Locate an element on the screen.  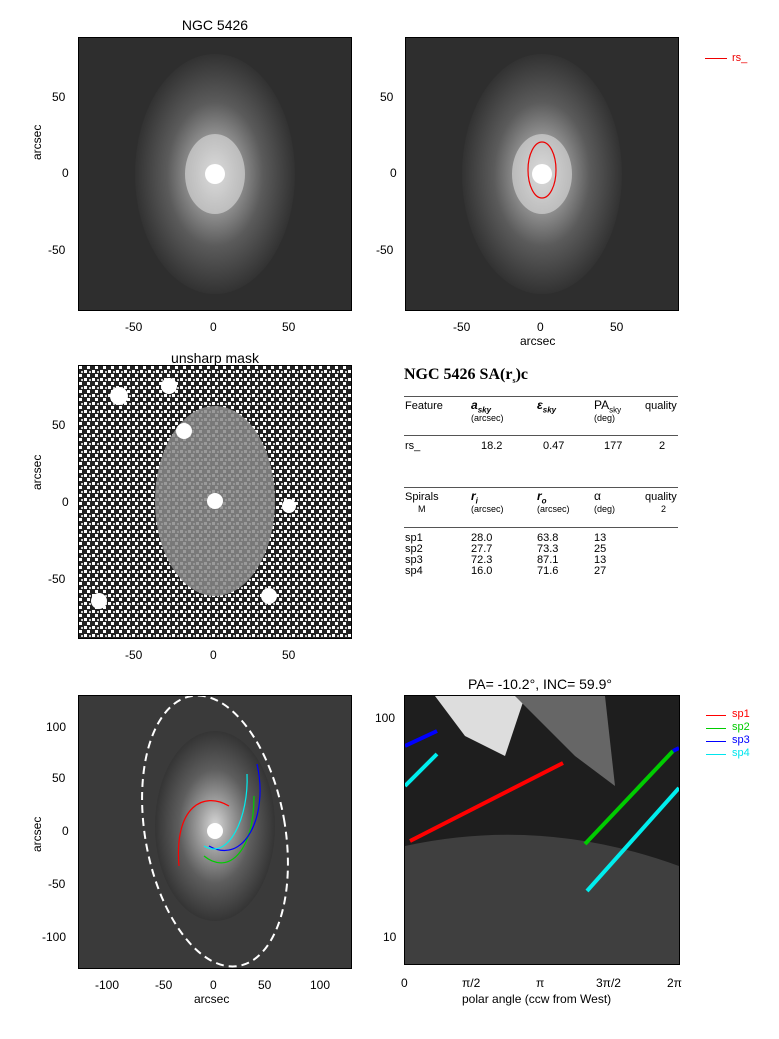
sp4-line-b is located at coordinates (632, 839).